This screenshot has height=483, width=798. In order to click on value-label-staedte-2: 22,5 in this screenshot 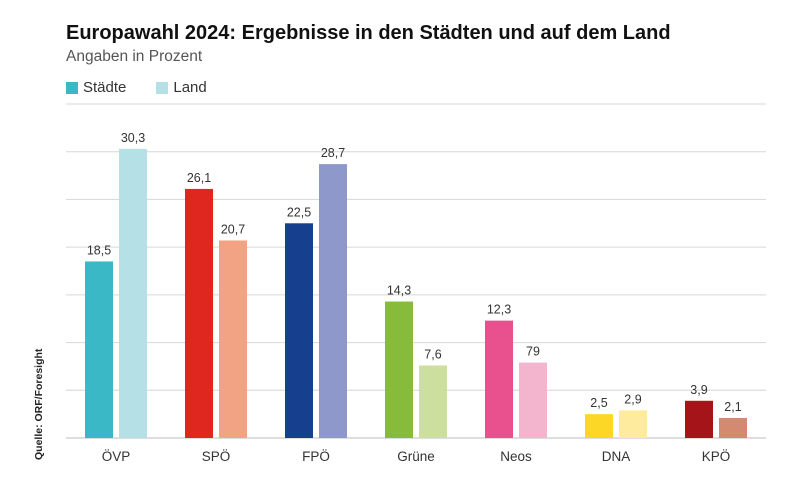, I will do `click(299, 212)`.